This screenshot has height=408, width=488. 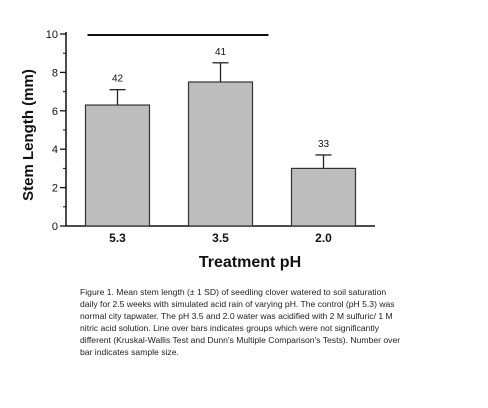 What do you see at coordinates (52, 35) in the screenshot?
I see `y-tick-label: 10` at bounding box center [52, 35].